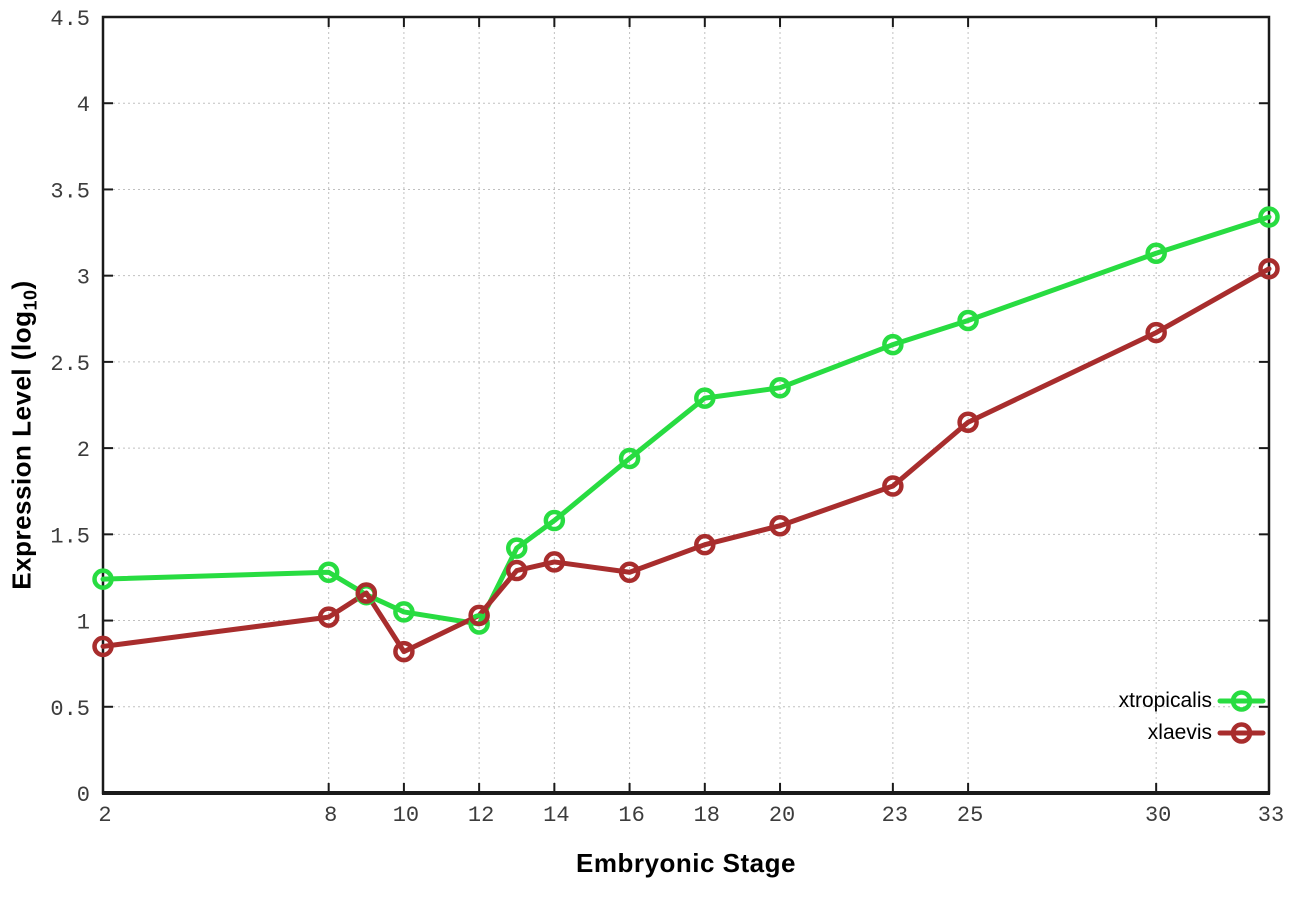 This screenshot has width=1296, height=907. What do you see at coordinates (1241, 701) in the screenshot?
I see `legend-key-xtropicalis` at bounding box center [1241, 701].